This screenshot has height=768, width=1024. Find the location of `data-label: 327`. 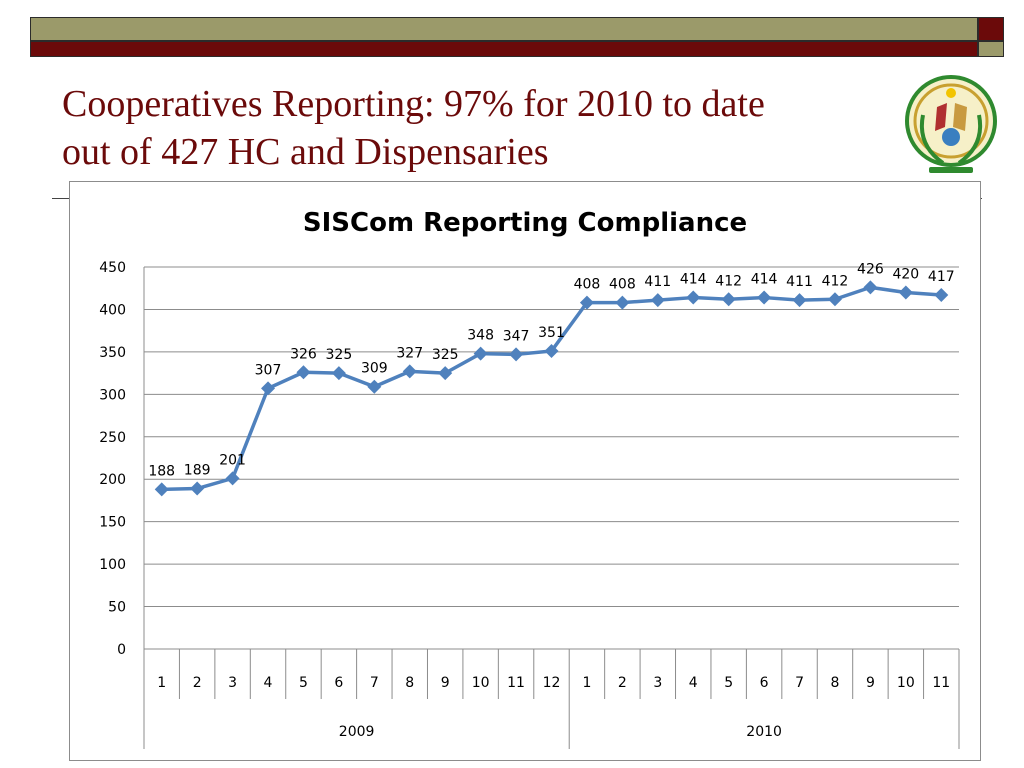

data-label: 327 is located at coordinates (409, 353).